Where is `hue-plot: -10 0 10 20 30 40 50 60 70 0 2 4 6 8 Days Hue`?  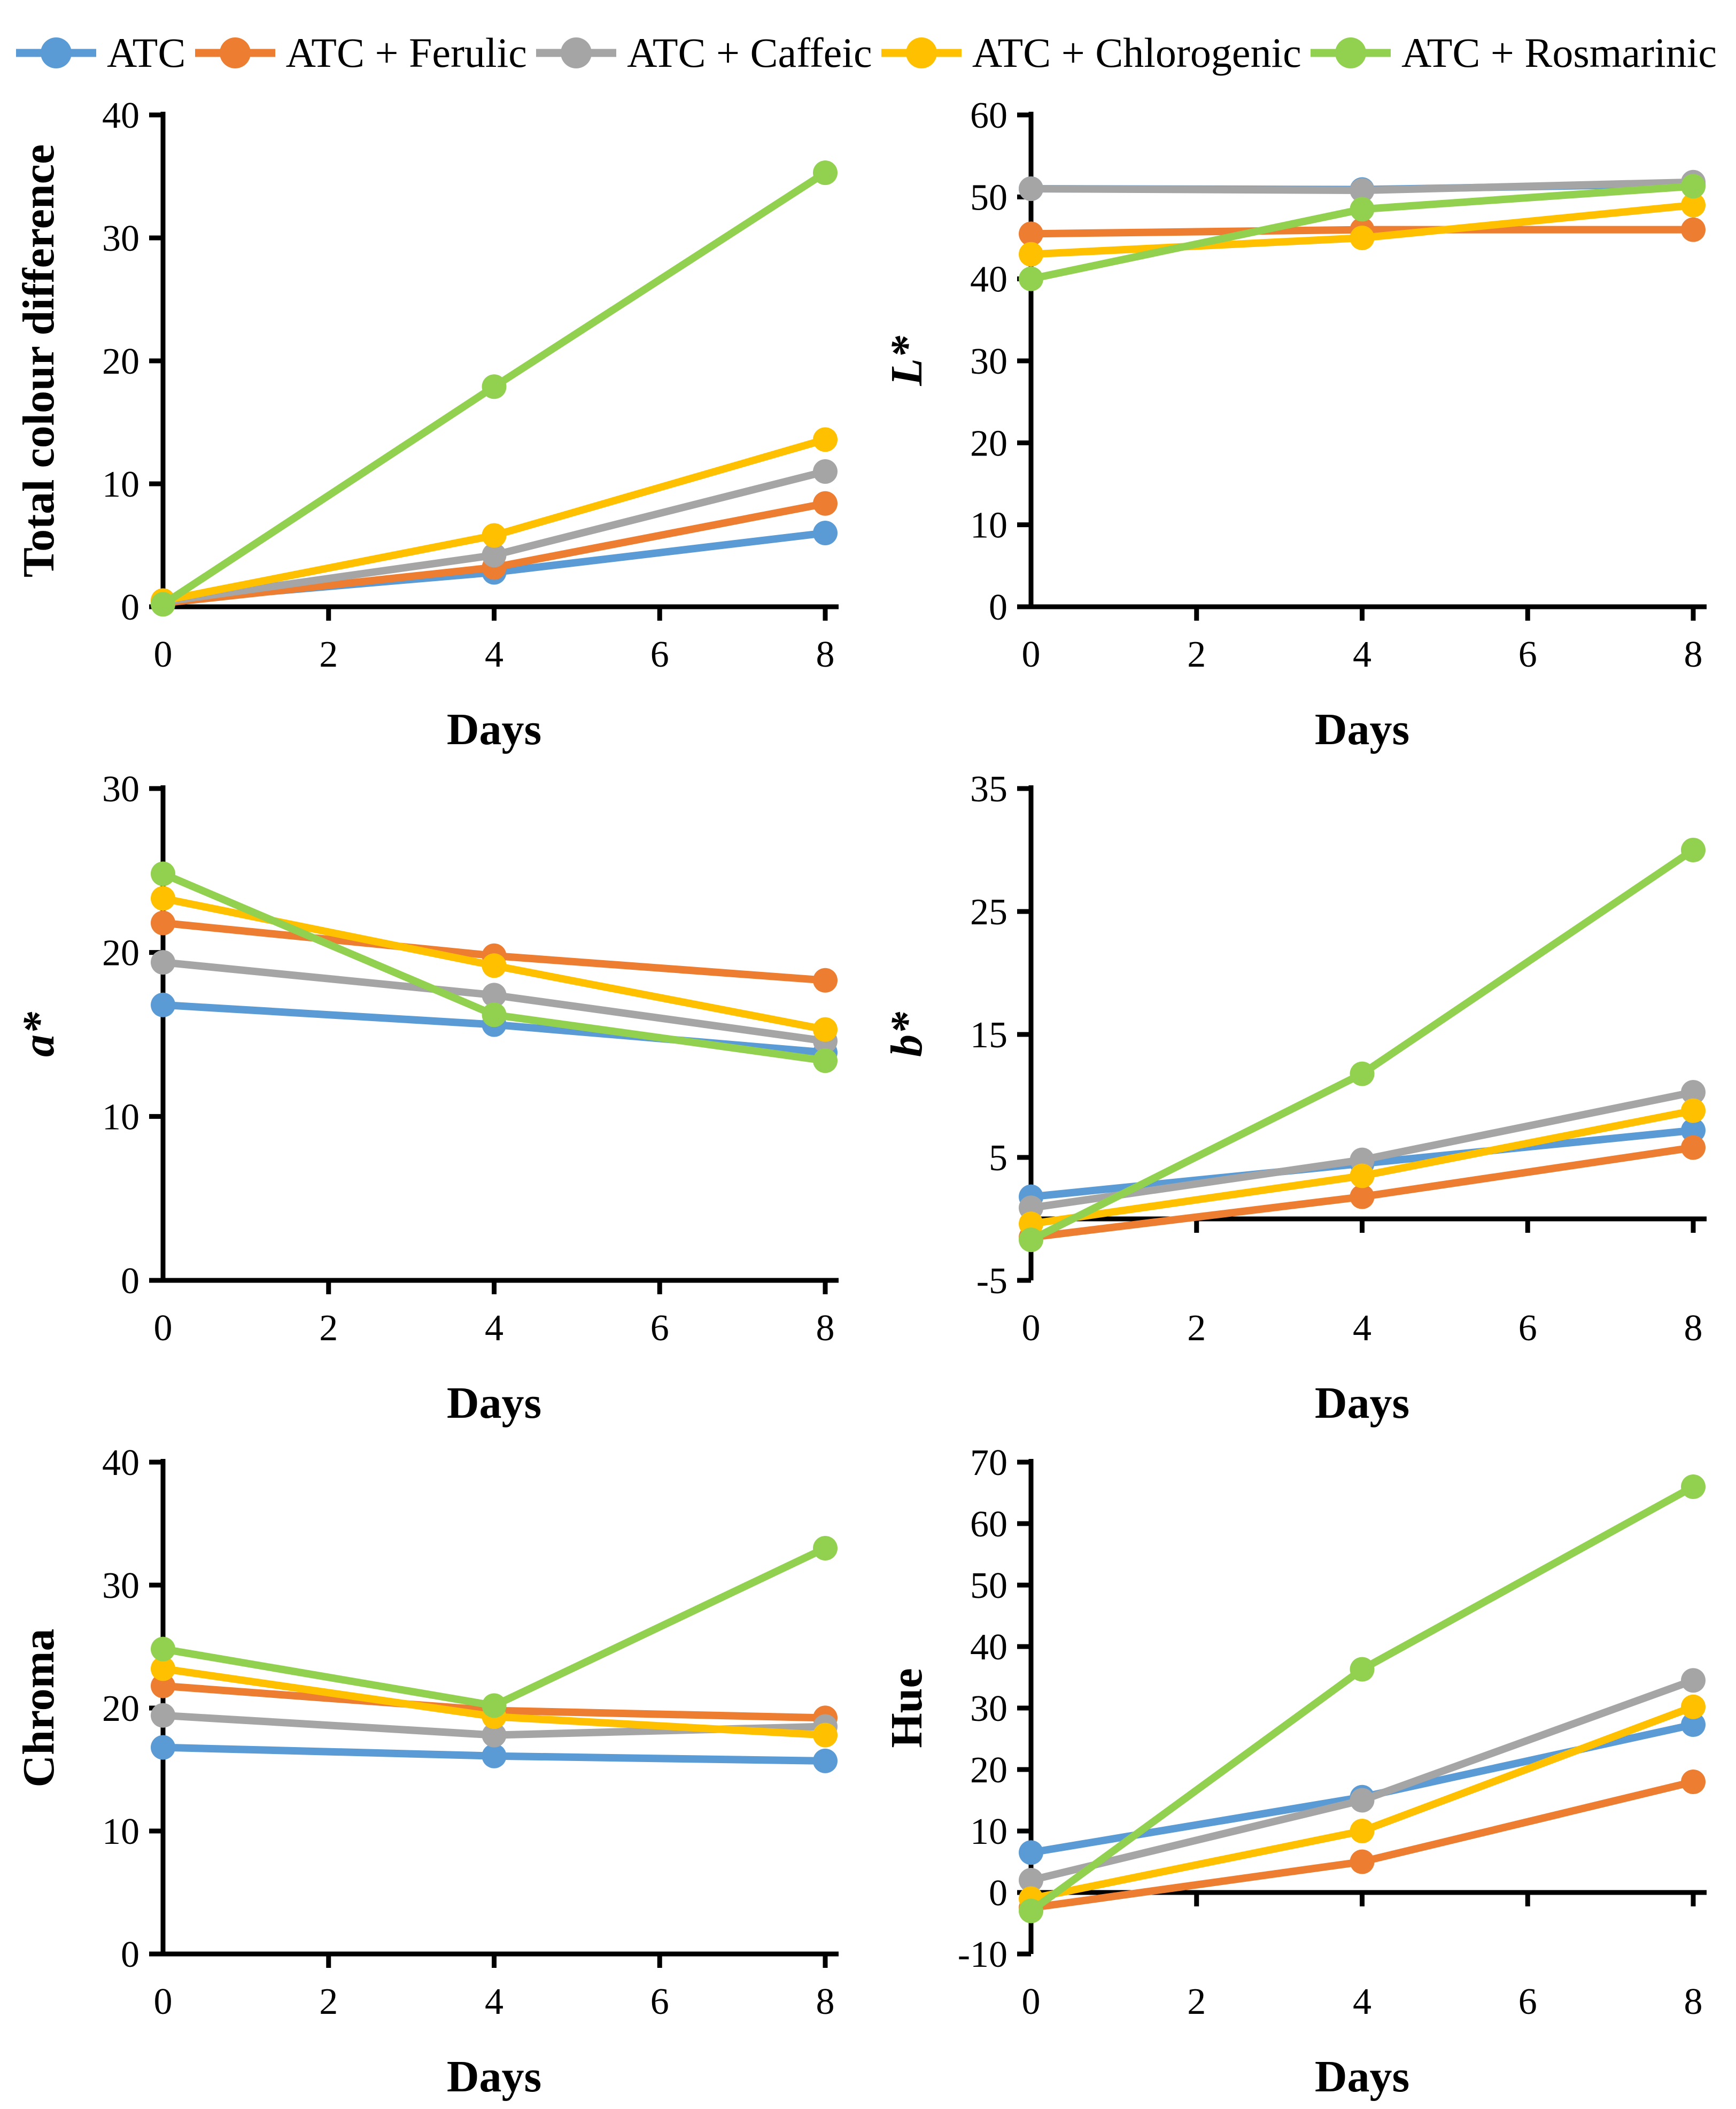 hue-plot: -10 0 10 20 30 40 50 60 70 0 2 4 6 8 Days Hue is located at coordinates (1294, 1772).